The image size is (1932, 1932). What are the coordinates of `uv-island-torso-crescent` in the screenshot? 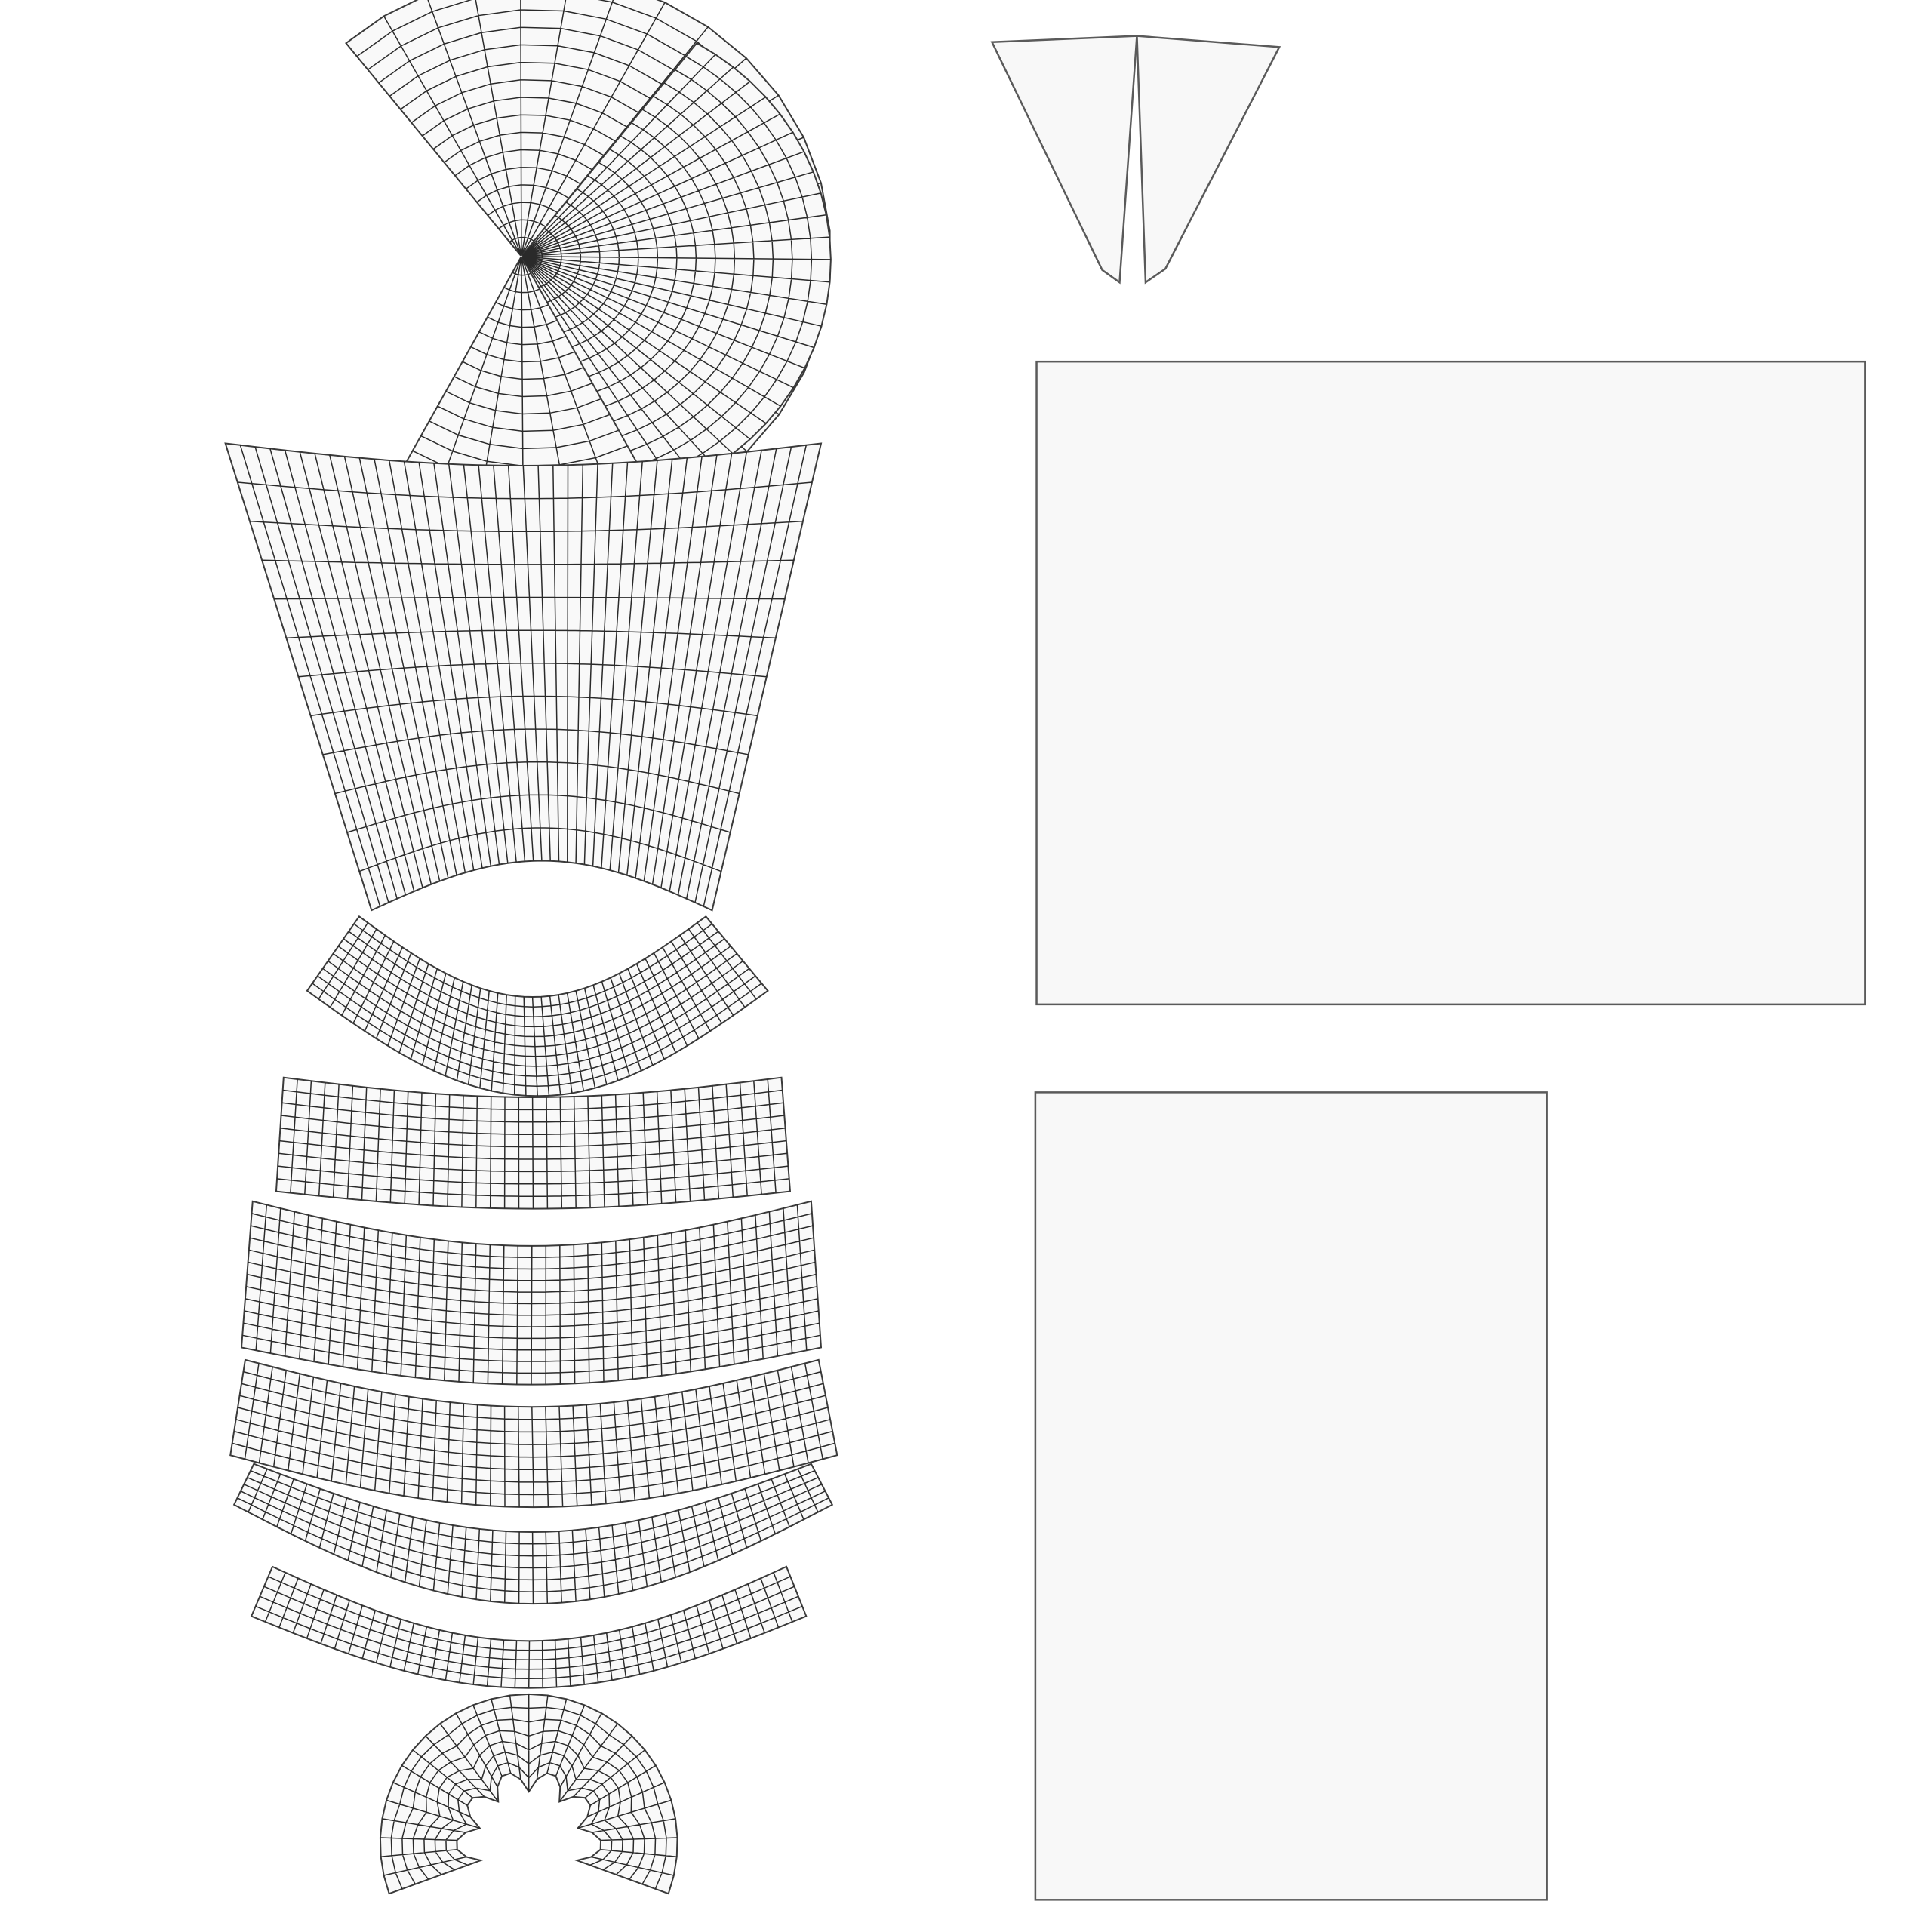 It's located at (537, 1006).